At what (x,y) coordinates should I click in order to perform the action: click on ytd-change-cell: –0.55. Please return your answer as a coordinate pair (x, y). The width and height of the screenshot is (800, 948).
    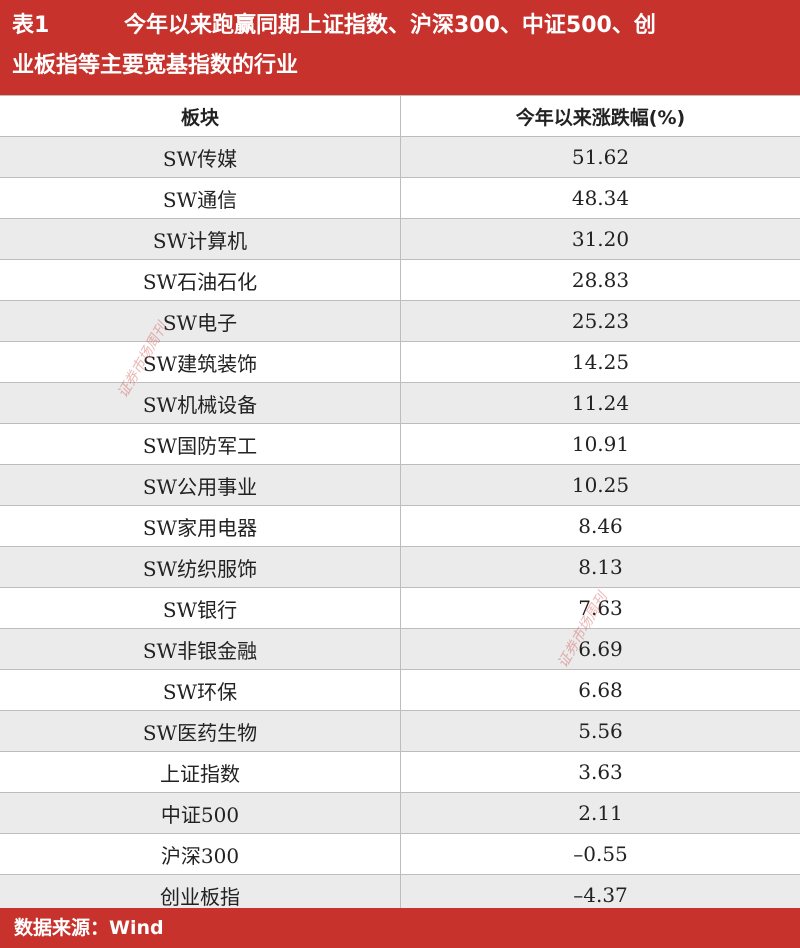
    Looking at the image, I should click on (600, 854).